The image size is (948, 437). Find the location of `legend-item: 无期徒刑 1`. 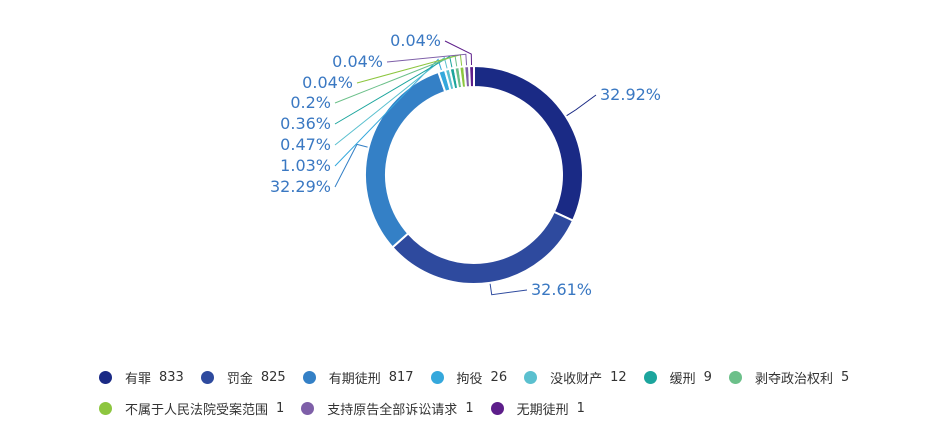

legend-item: 无期徒刑 1 is located at coordinates (537, 408).